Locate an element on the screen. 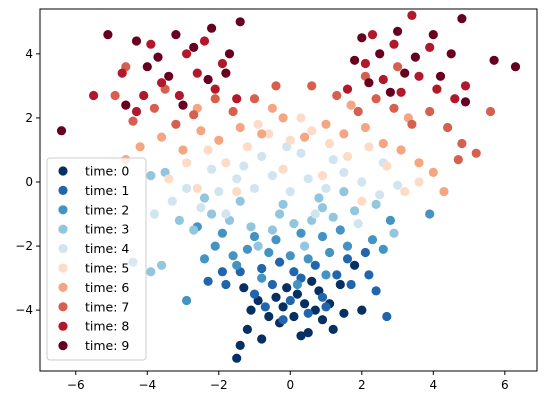 The width and height of the screenshot is (546, 413). legend-label: time: 9 is located at coordinates (107, 345).